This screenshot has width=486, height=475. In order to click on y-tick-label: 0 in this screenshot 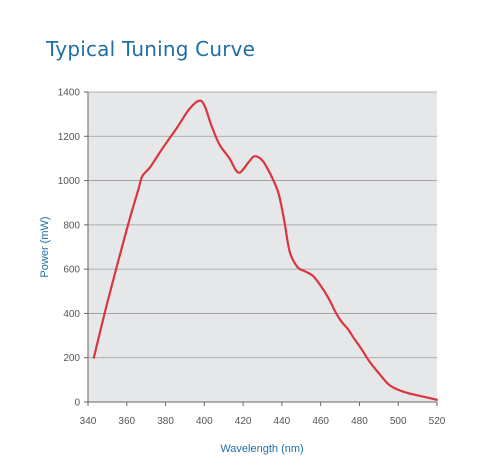, I will do `click(77, 403)`.